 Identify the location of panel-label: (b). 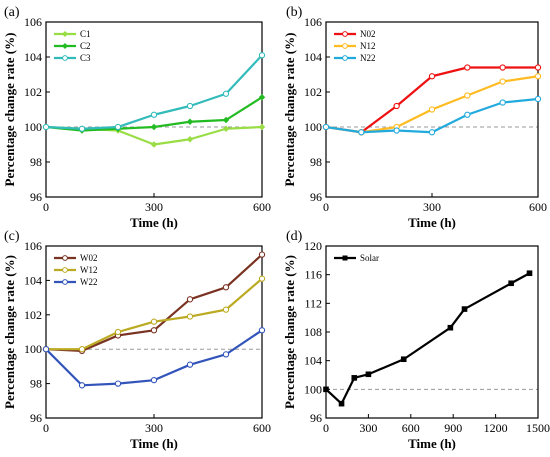
(294, 12).